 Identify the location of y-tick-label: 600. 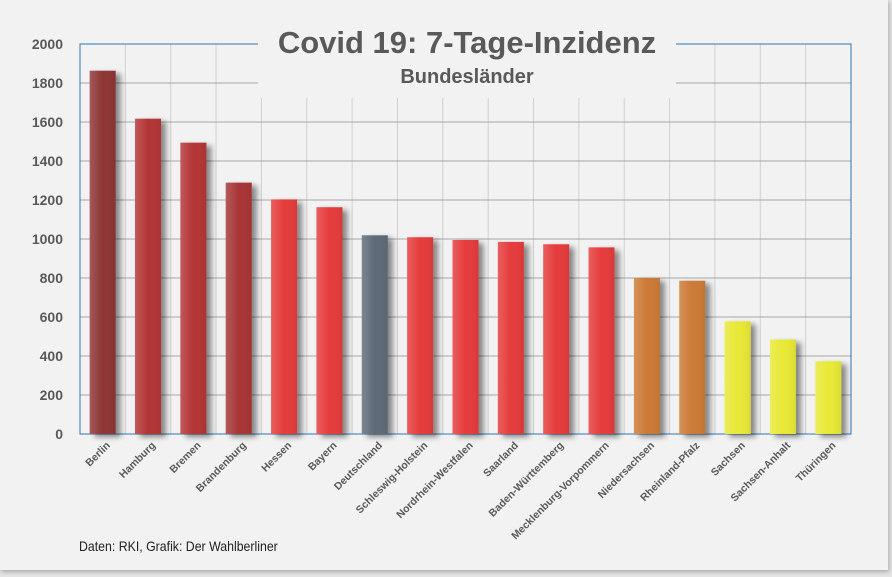
(52, 317).